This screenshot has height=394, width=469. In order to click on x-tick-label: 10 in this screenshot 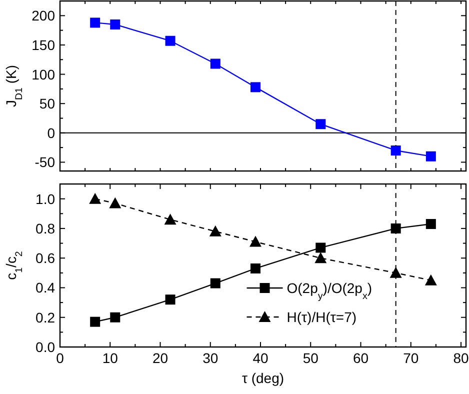, I will do `click(110, 358)`.